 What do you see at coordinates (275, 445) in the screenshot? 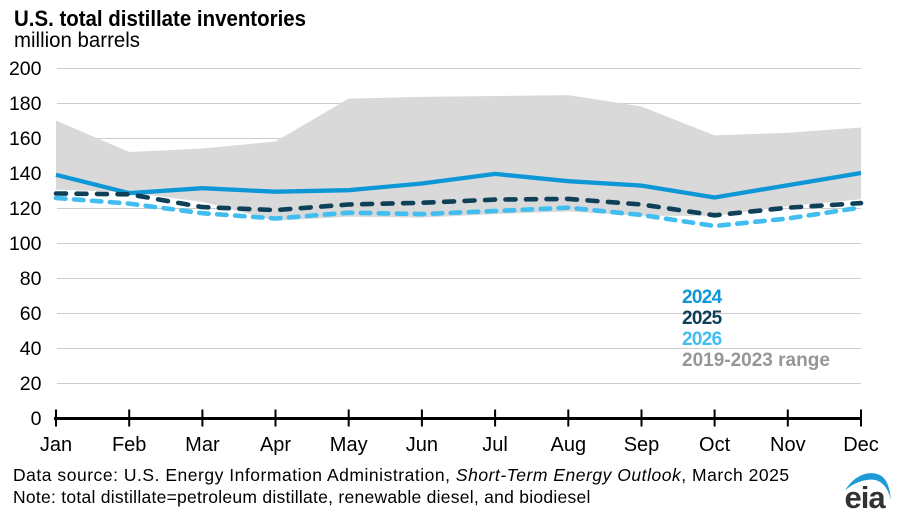
I see `svg-text: Apr` at bounding box center [275, 445].